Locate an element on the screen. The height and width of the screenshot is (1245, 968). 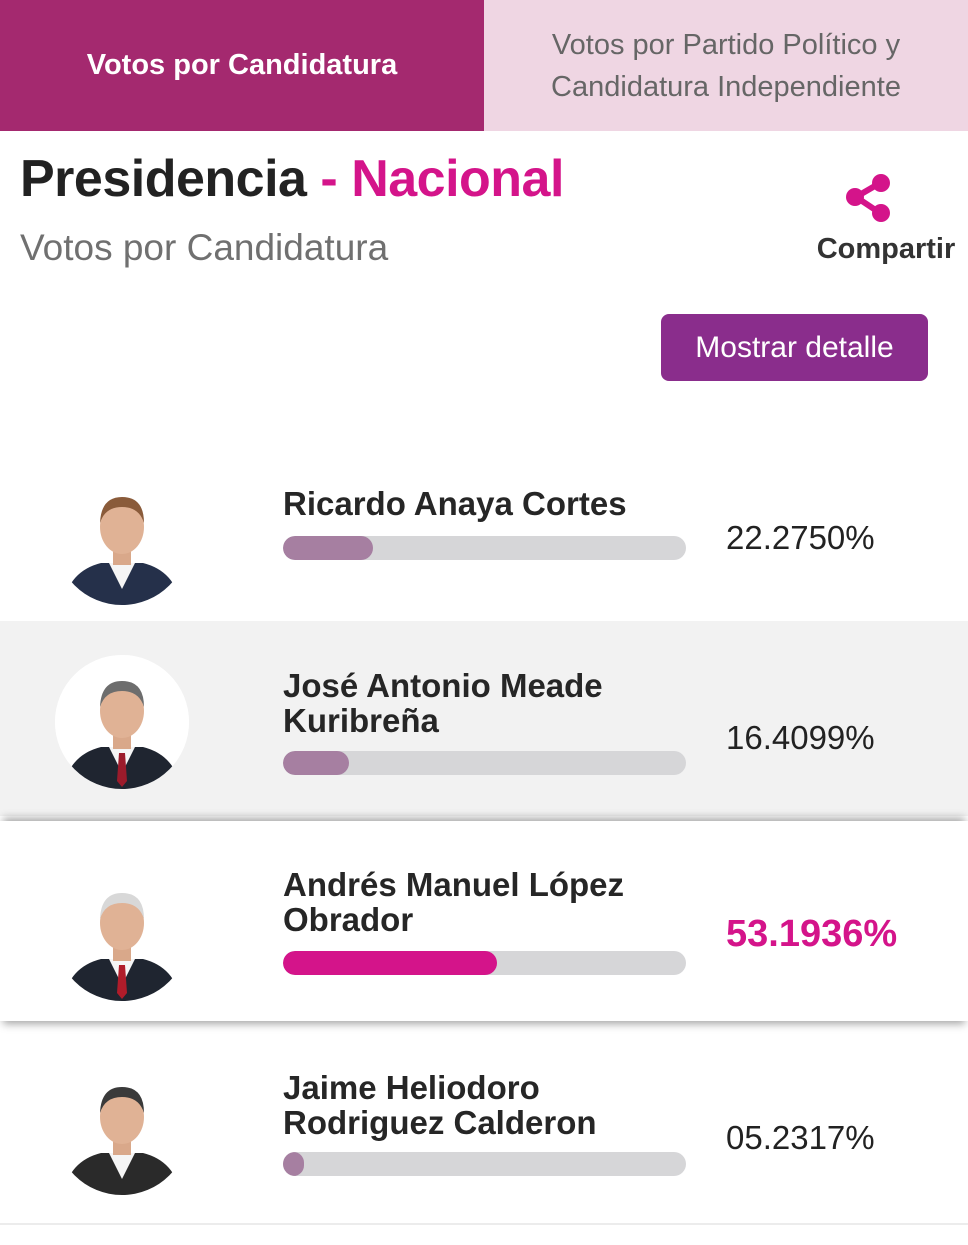
share-icon is located at coordinates (868, 198).